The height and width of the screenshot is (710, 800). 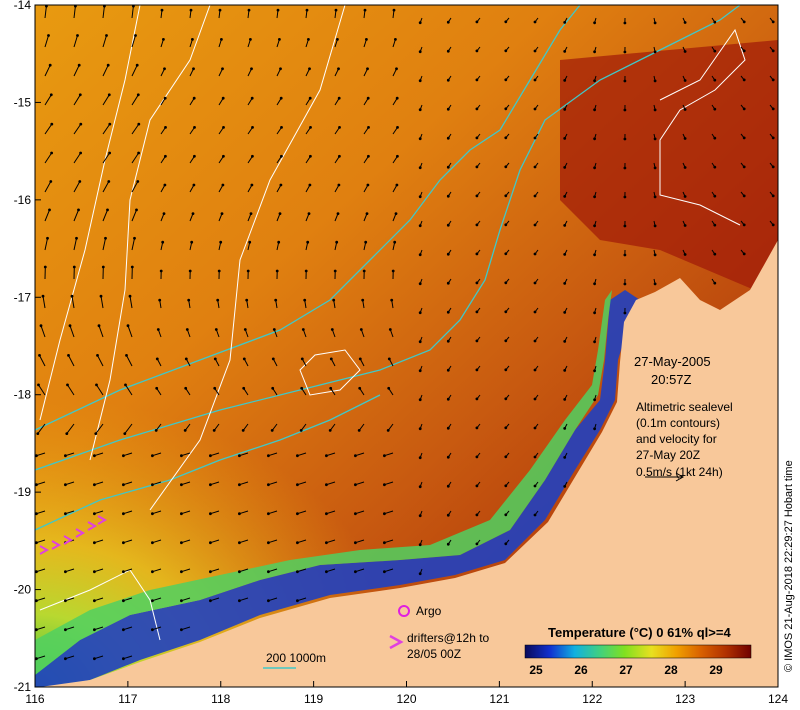 I want to click on lon-tick-label: 116, so click(x=34, y=699).